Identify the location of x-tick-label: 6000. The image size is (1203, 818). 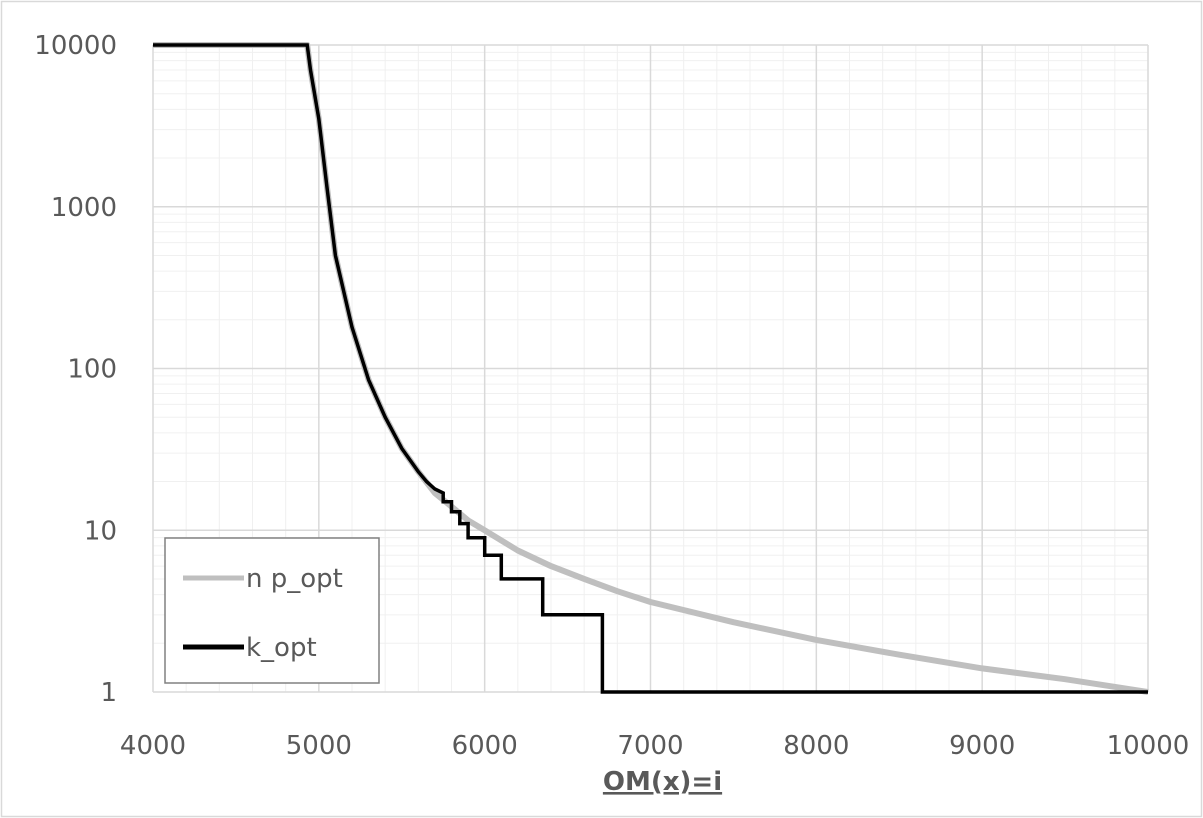
(485, 746).